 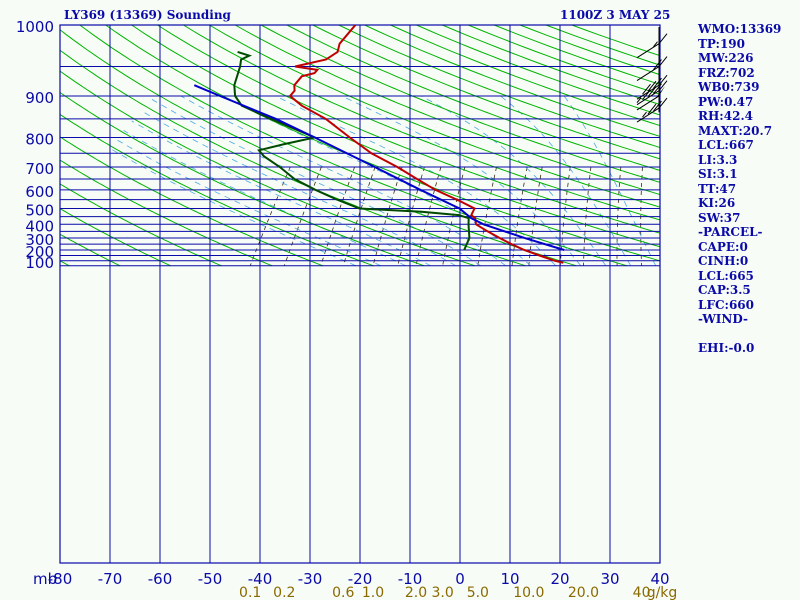 I want to click on stat-line: FRZ:702, so click(x=726, y=72).